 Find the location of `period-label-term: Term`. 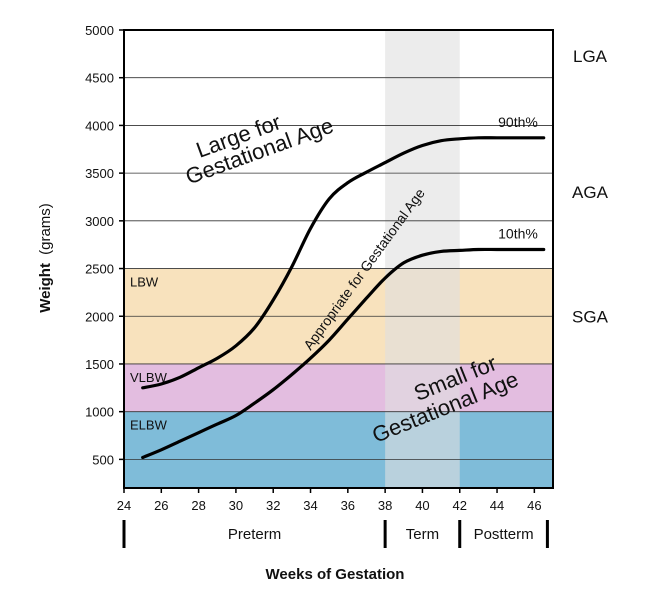

period-label-term: Term is located at coordinates (422, 534).